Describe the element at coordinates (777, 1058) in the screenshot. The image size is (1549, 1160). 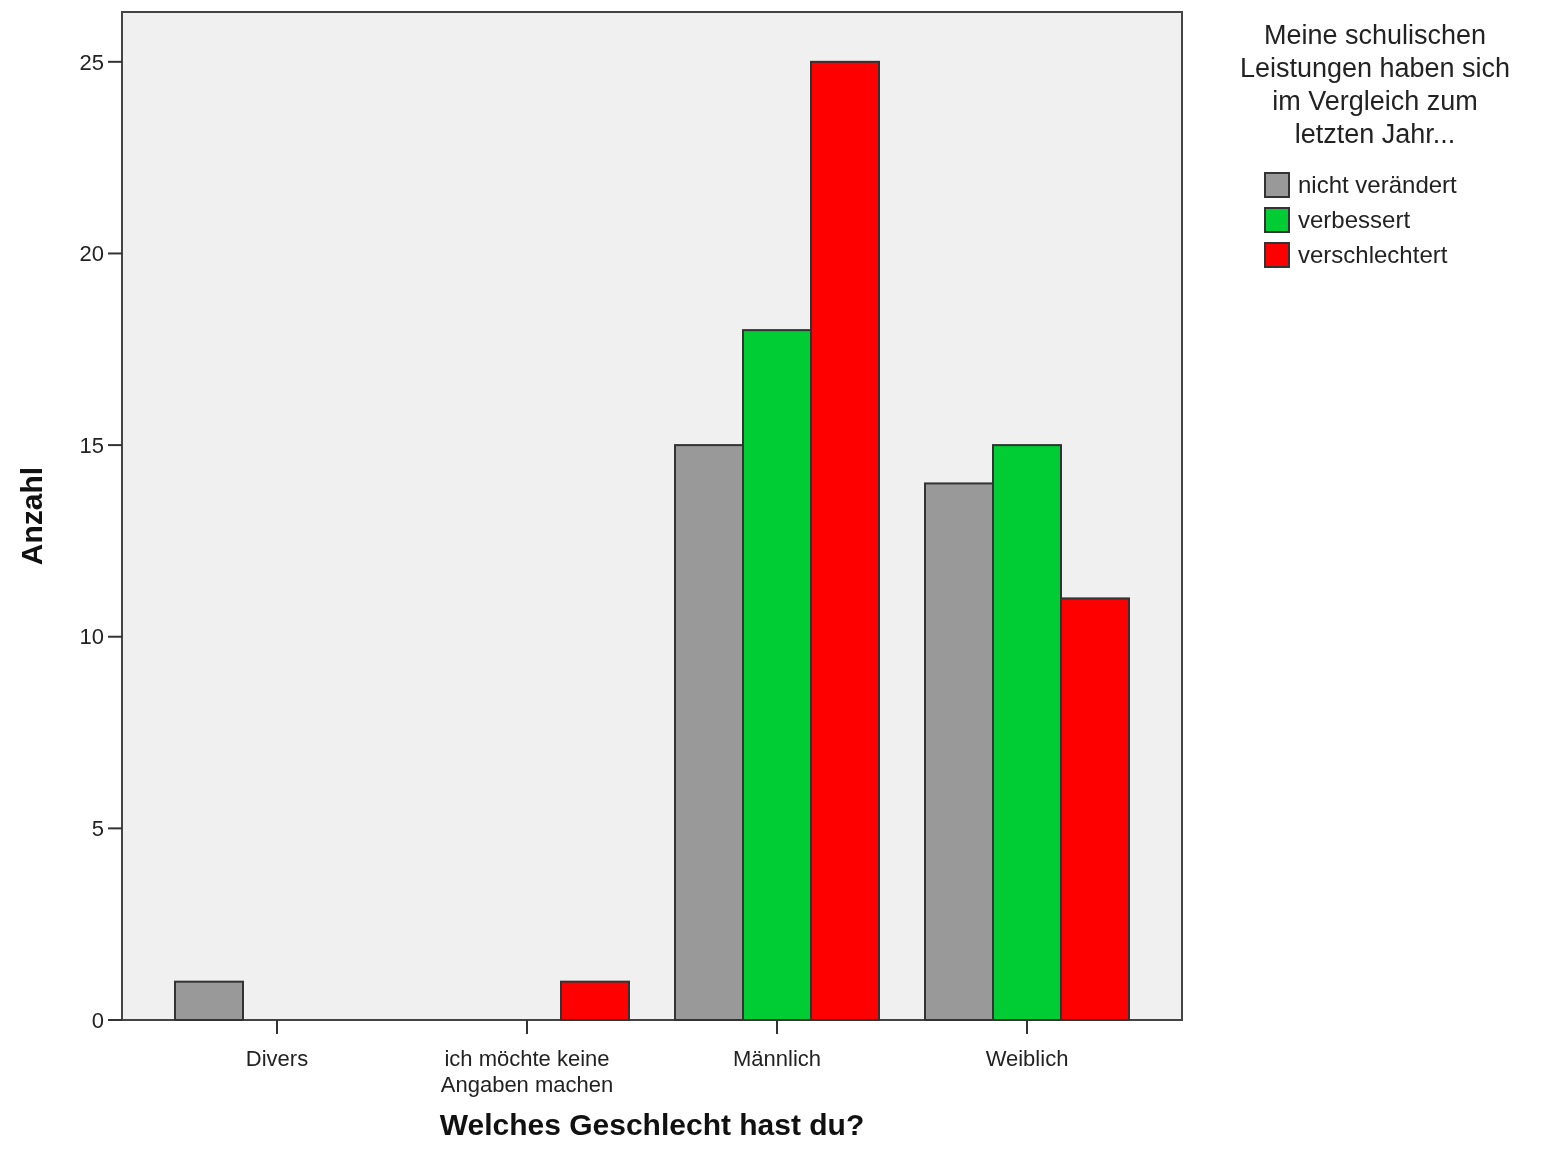
I see `x-tick-label: Männlich` at that location.